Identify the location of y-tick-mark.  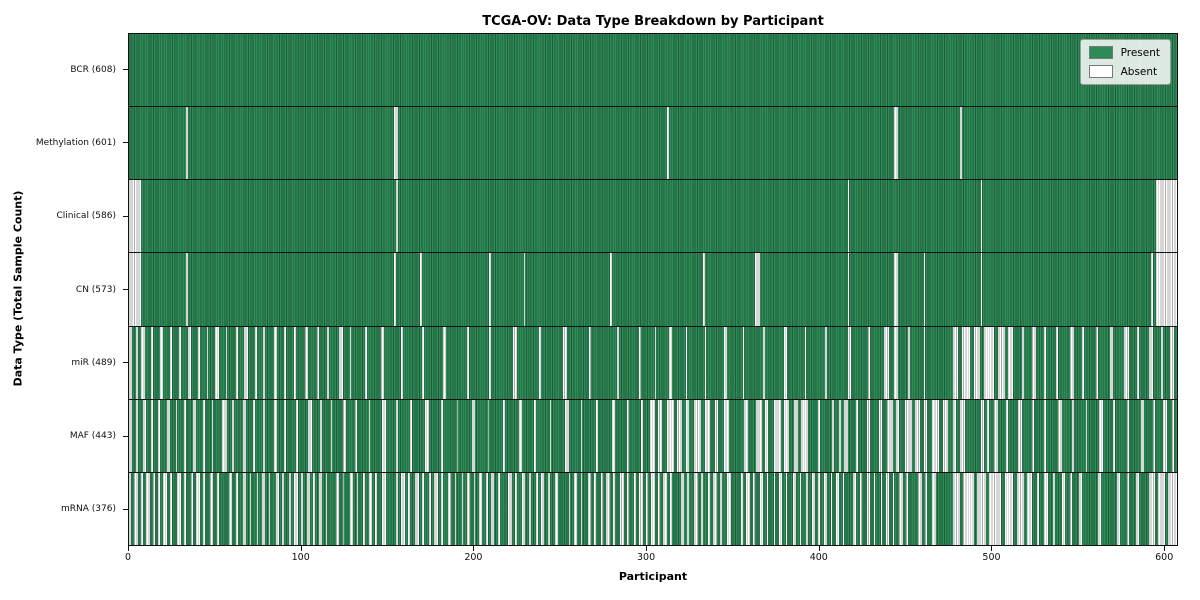
(125, 143).